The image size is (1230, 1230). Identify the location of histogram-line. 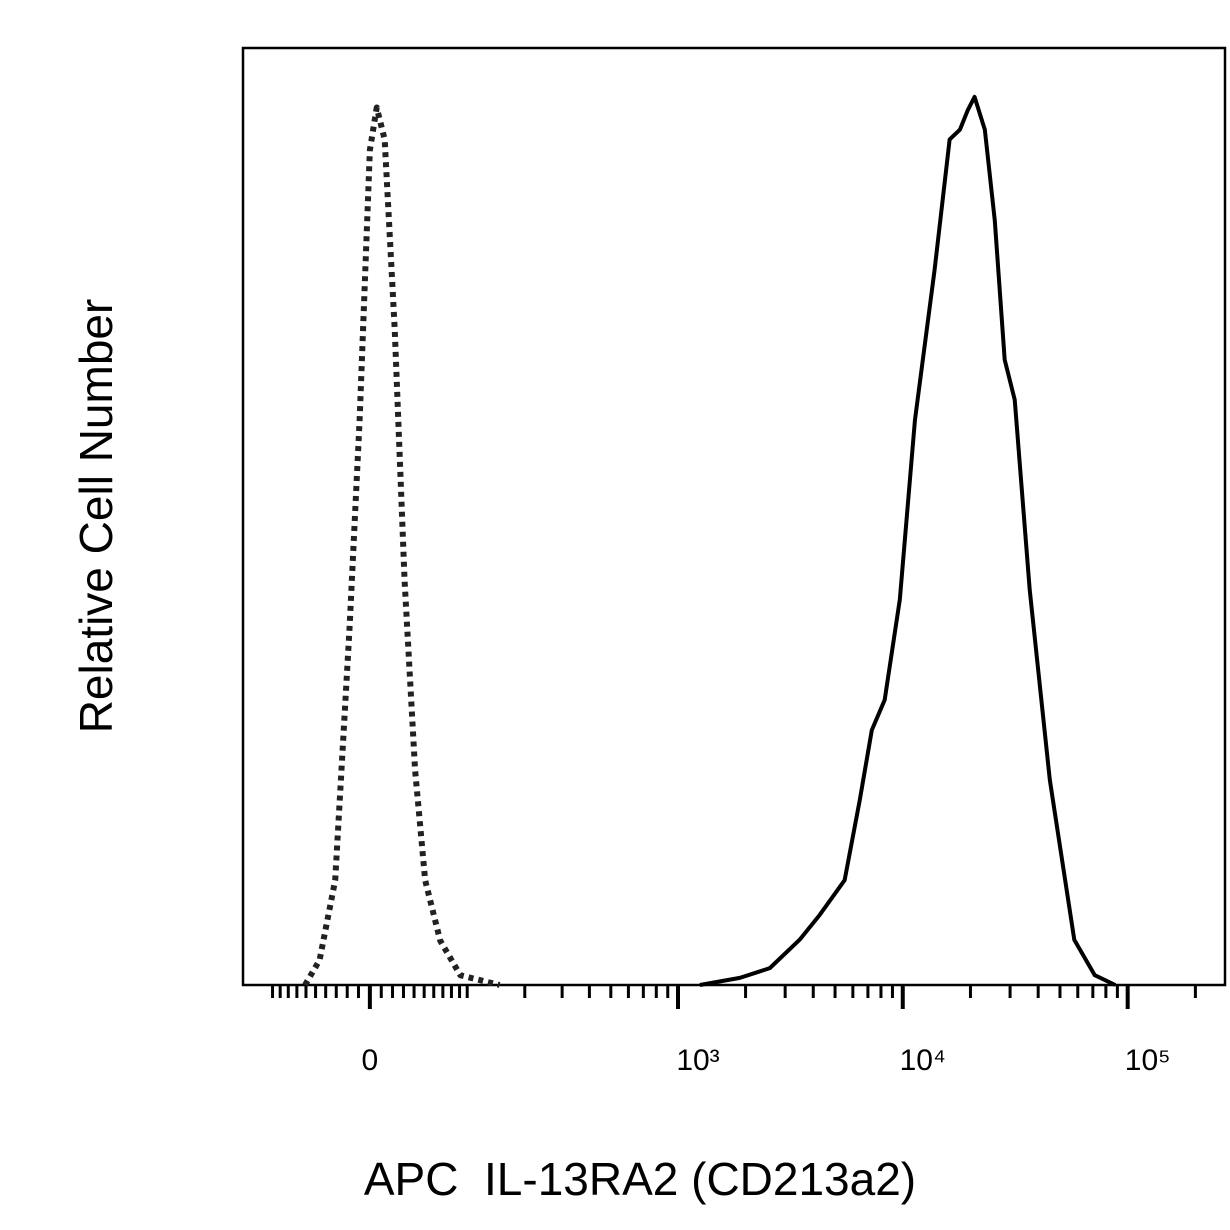
(401, 546).